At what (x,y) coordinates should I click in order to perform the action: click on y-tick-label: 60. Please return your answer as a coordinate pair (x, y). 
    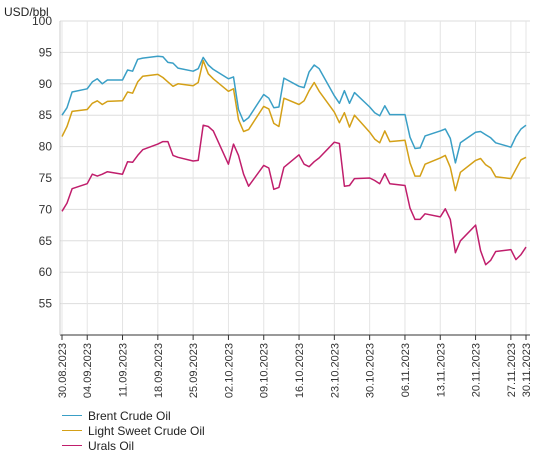
    Looking at the image, I should click on (46, 272).